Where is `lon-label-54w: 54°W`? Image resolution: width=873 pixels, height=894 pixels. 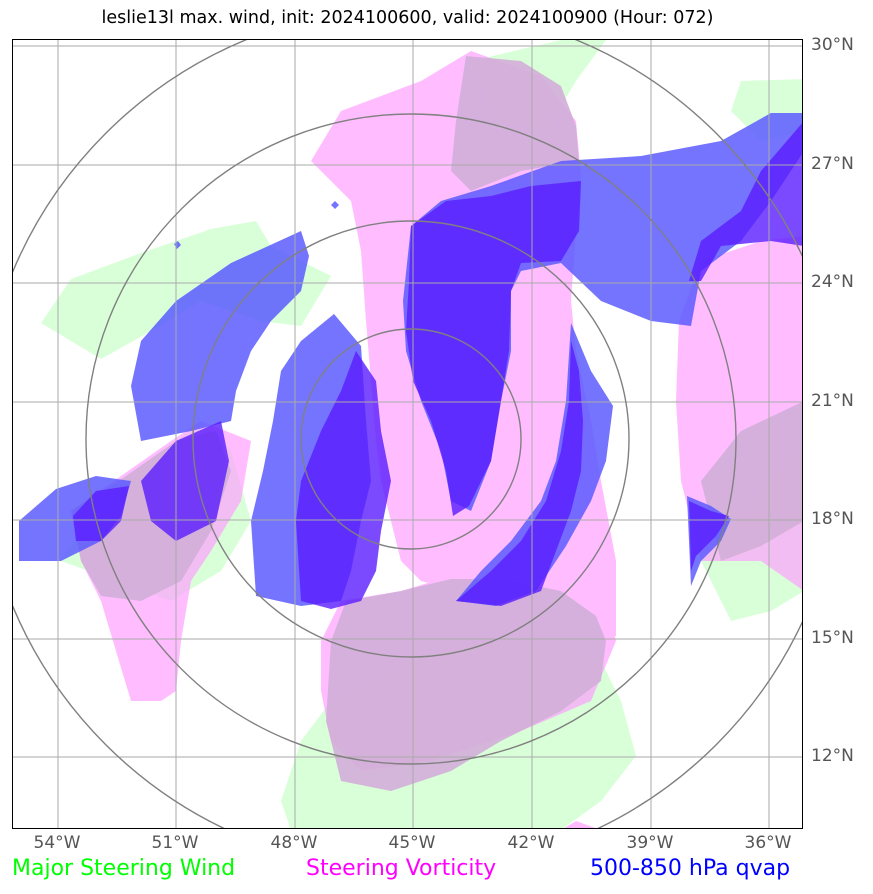 lon-label-54w: 54°W is located at coordinates (57, 843).